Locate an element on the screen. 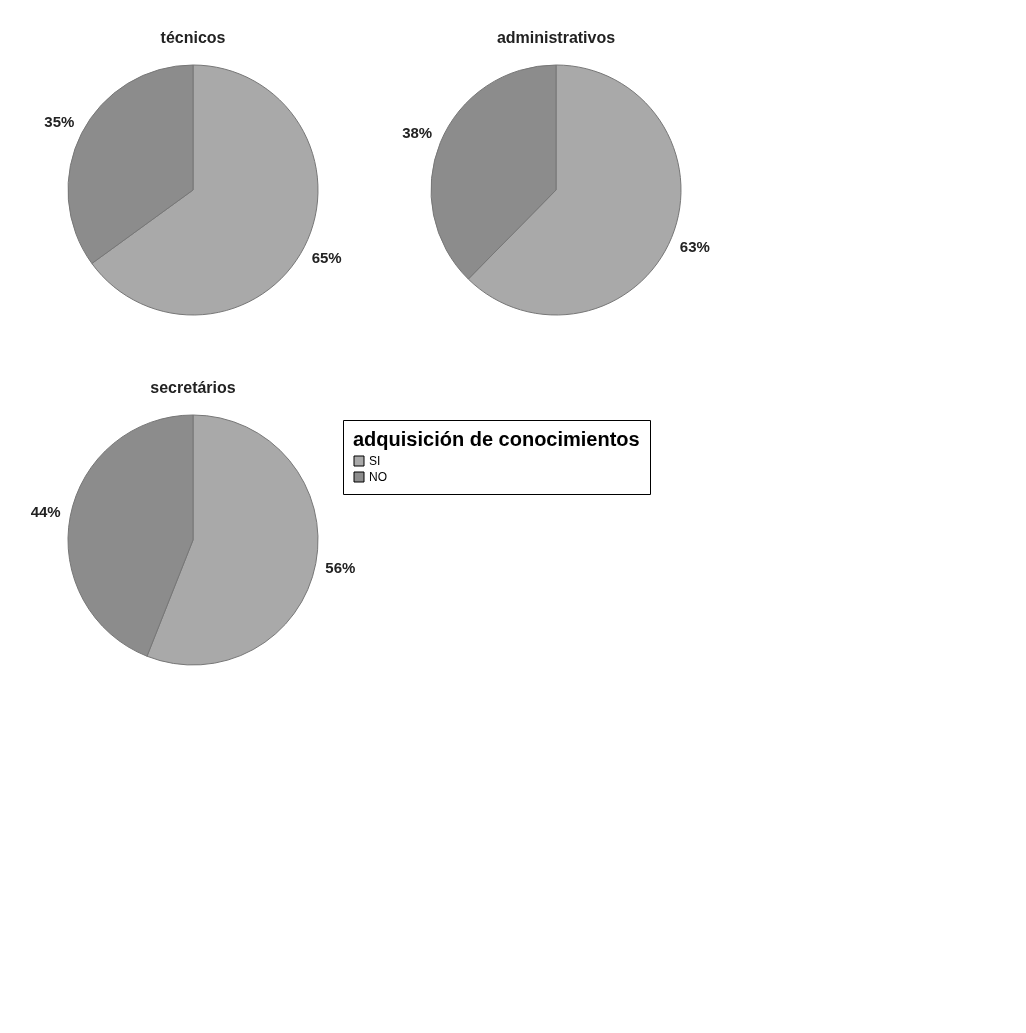 This screenshot has width=1026, height=1033. data-label: 63% is located at coordinates (694, 246).